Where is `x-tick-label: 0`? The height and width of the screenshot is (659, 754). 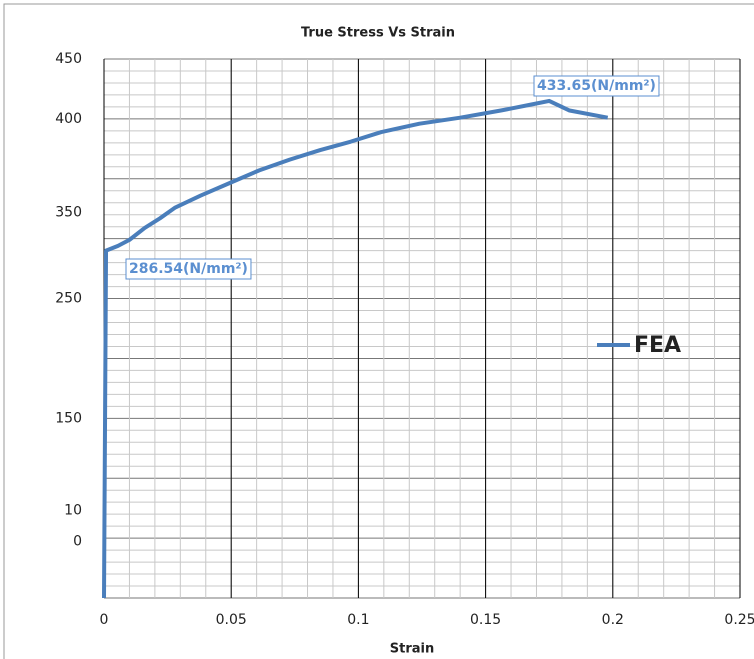
x-tick-label: 0 is located at coordinates (104, 620).